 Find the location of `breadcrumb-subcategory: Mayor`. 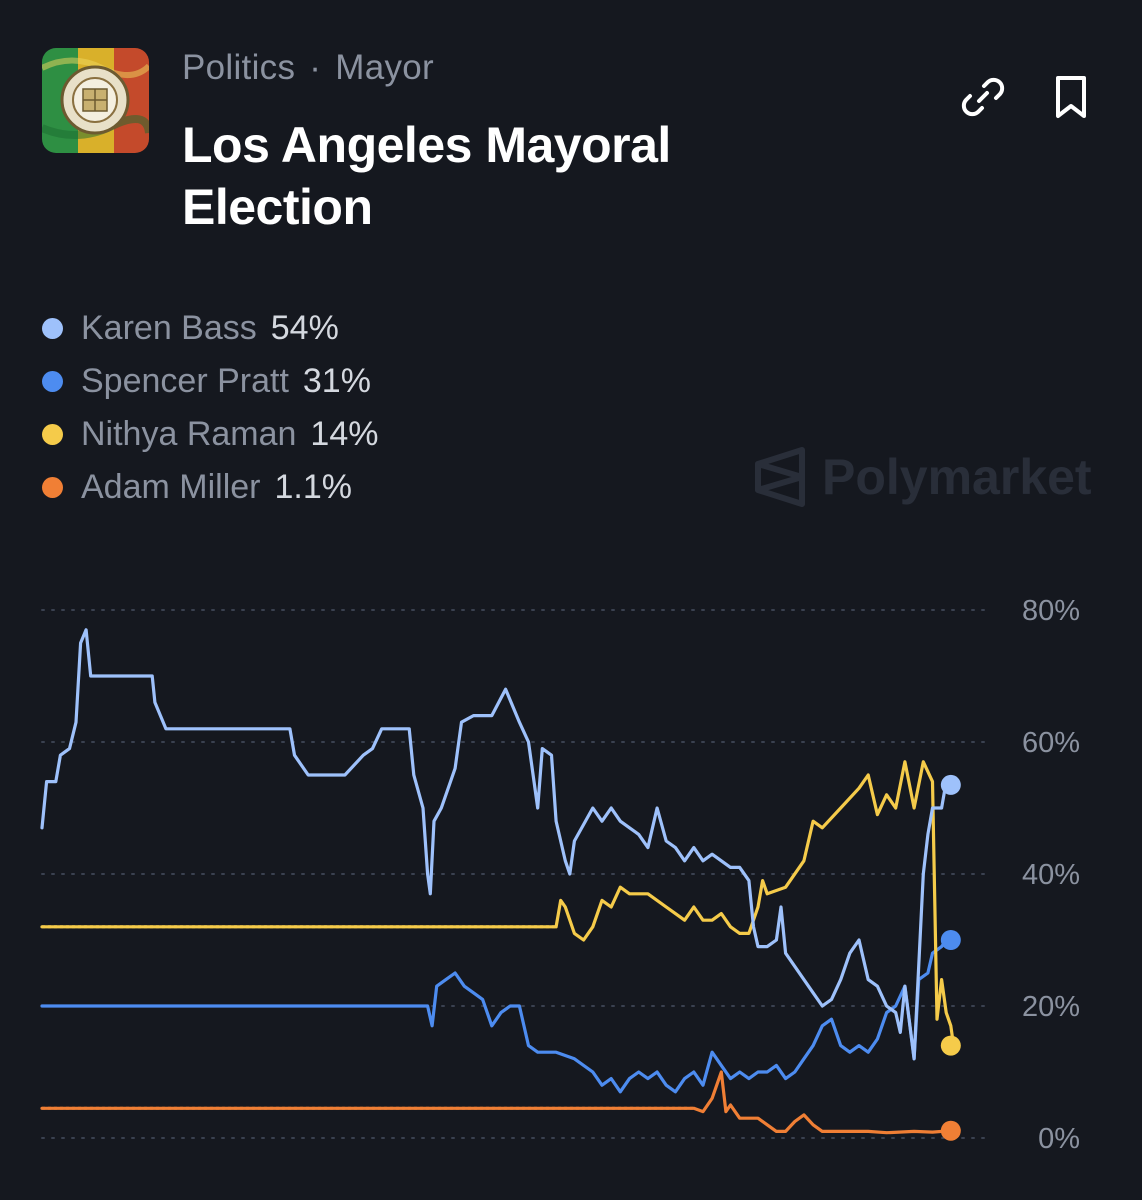

breadcrumb-subcategory: Mayor is located at coordinates (384, 67).